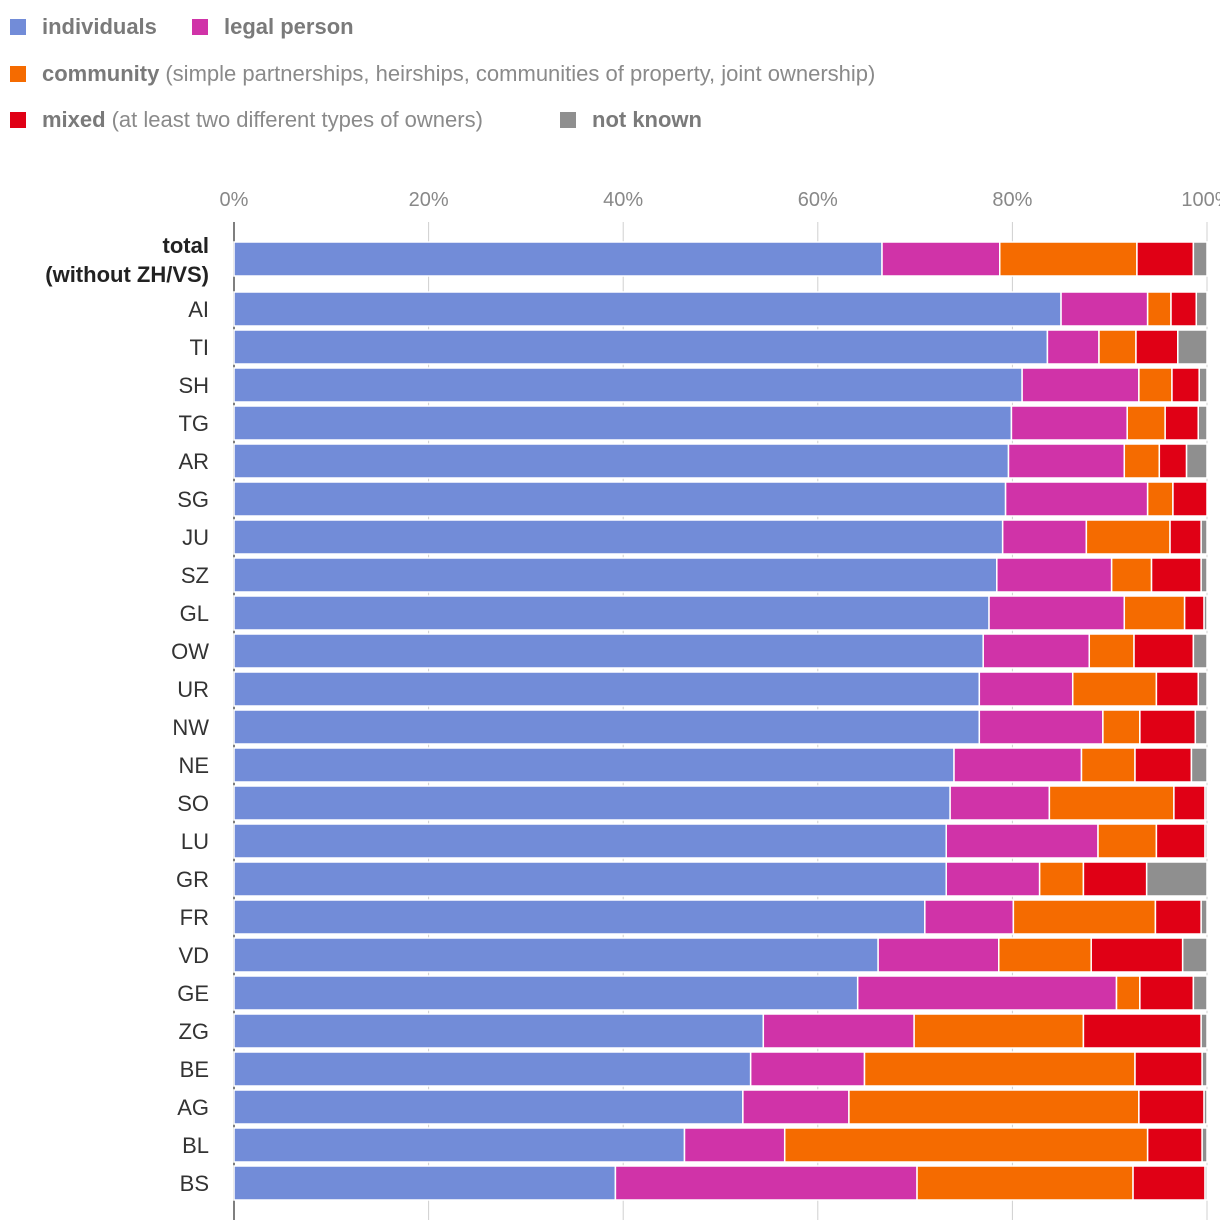 The width and height of the screenshot is (1220, 1230). I want to click on legend-label-individuals: individuals, so click(99, 26).